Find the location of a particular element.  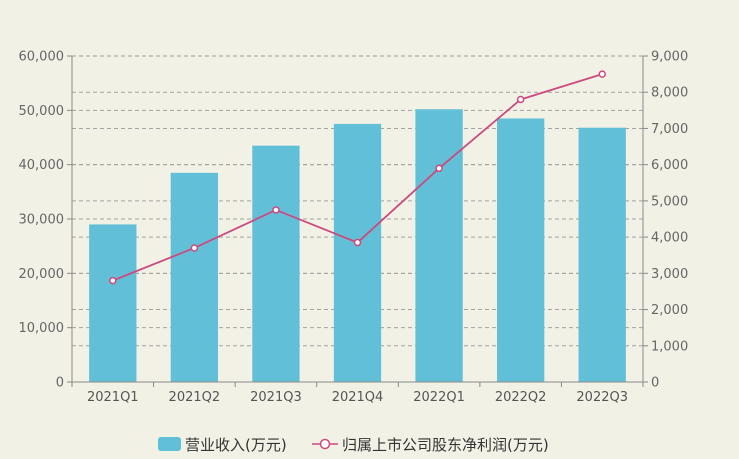

bar-2021Q1 is located at coordinates (113, 303).